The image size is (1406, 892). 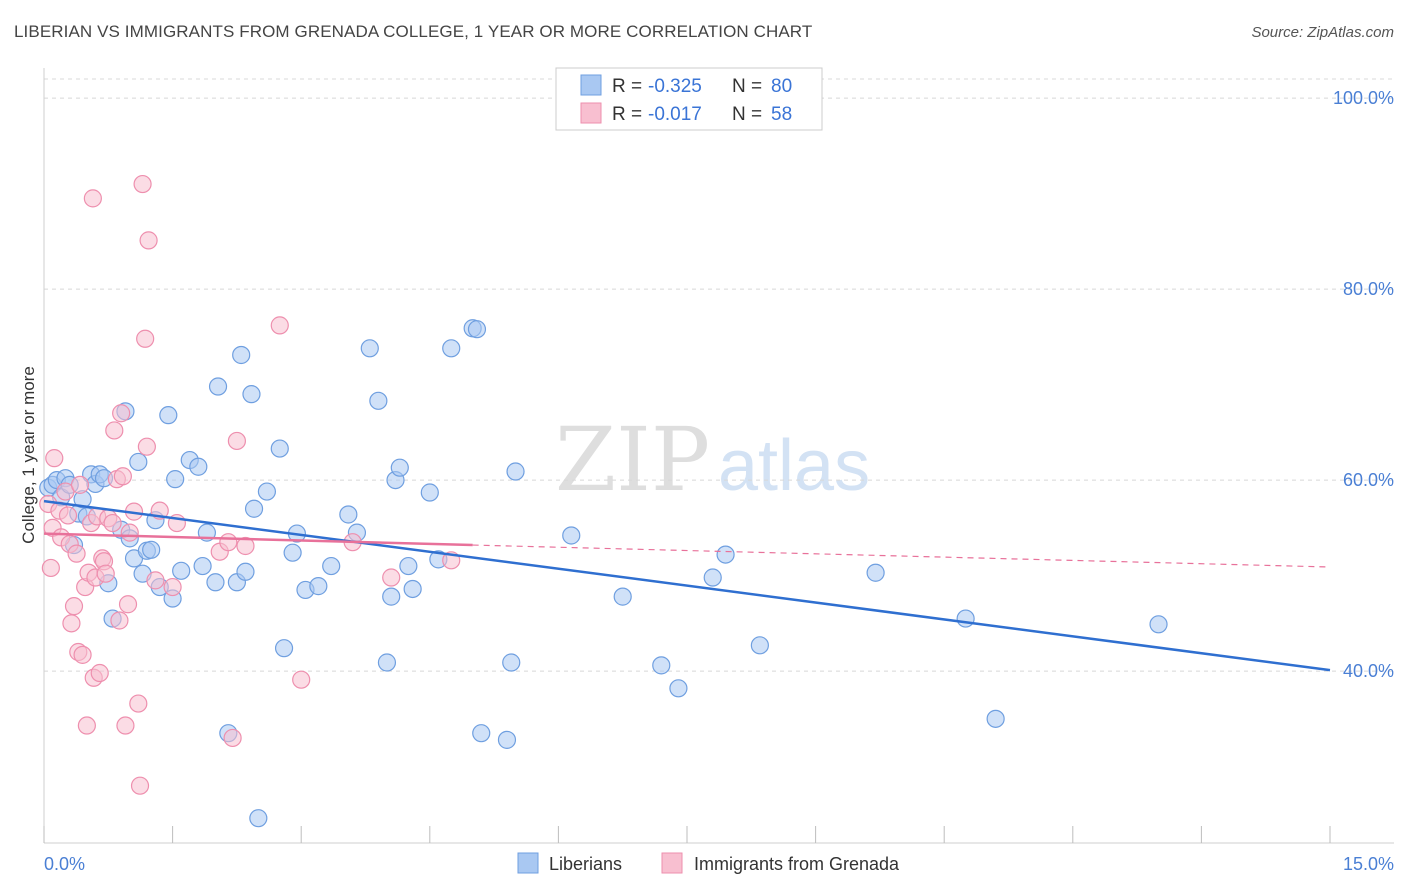 What do you see at coordinates (901, 556) in the screenshot?
I see `grenada-trend-extension` at bounding box center [901, 556].